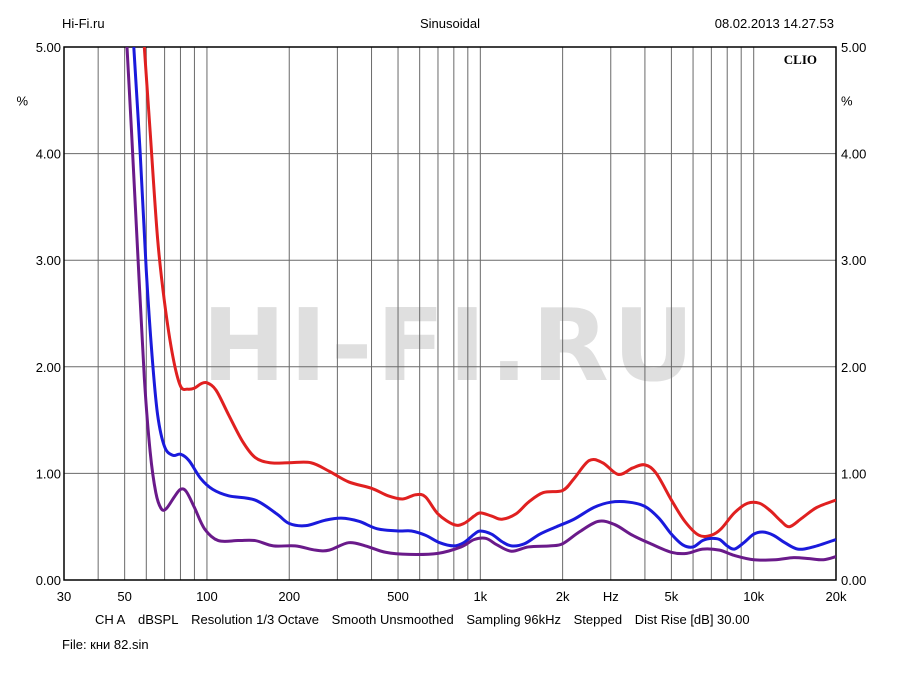 This screenshot has width=900, height=675. What do you see at coordinates (207, 596) in the screenshot?
I see `x-tick-label: 100` at bounding box center [207, 596].